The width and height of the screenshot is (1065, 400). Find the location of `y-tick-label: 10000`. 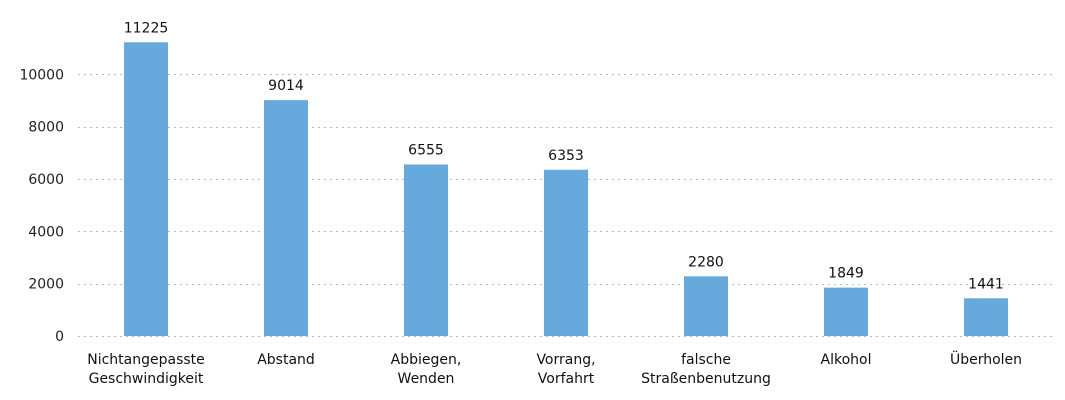

y-tick-label: 10000 is located at coordinates (41, 75).